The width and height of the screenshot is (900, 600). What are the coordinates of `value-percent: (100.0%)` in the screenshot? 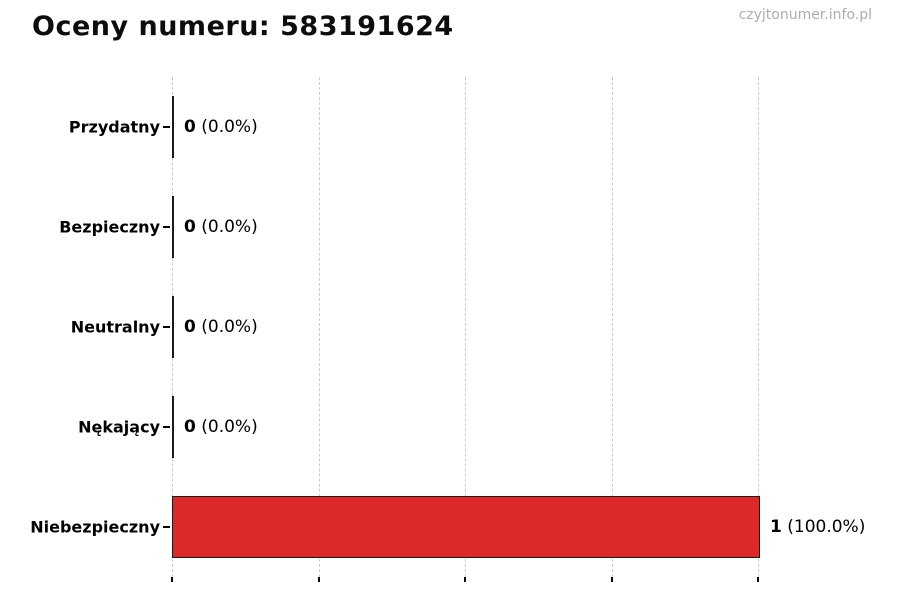 It's located at (826, 527).